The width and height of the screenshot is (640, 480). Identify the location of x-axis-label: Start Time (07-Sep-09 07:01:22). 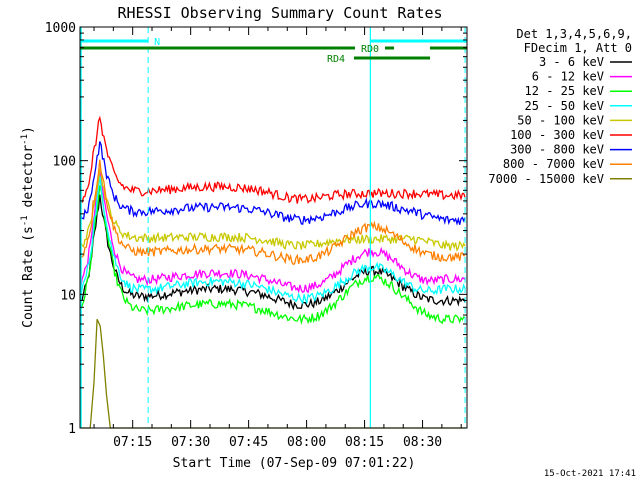
(294, 463).